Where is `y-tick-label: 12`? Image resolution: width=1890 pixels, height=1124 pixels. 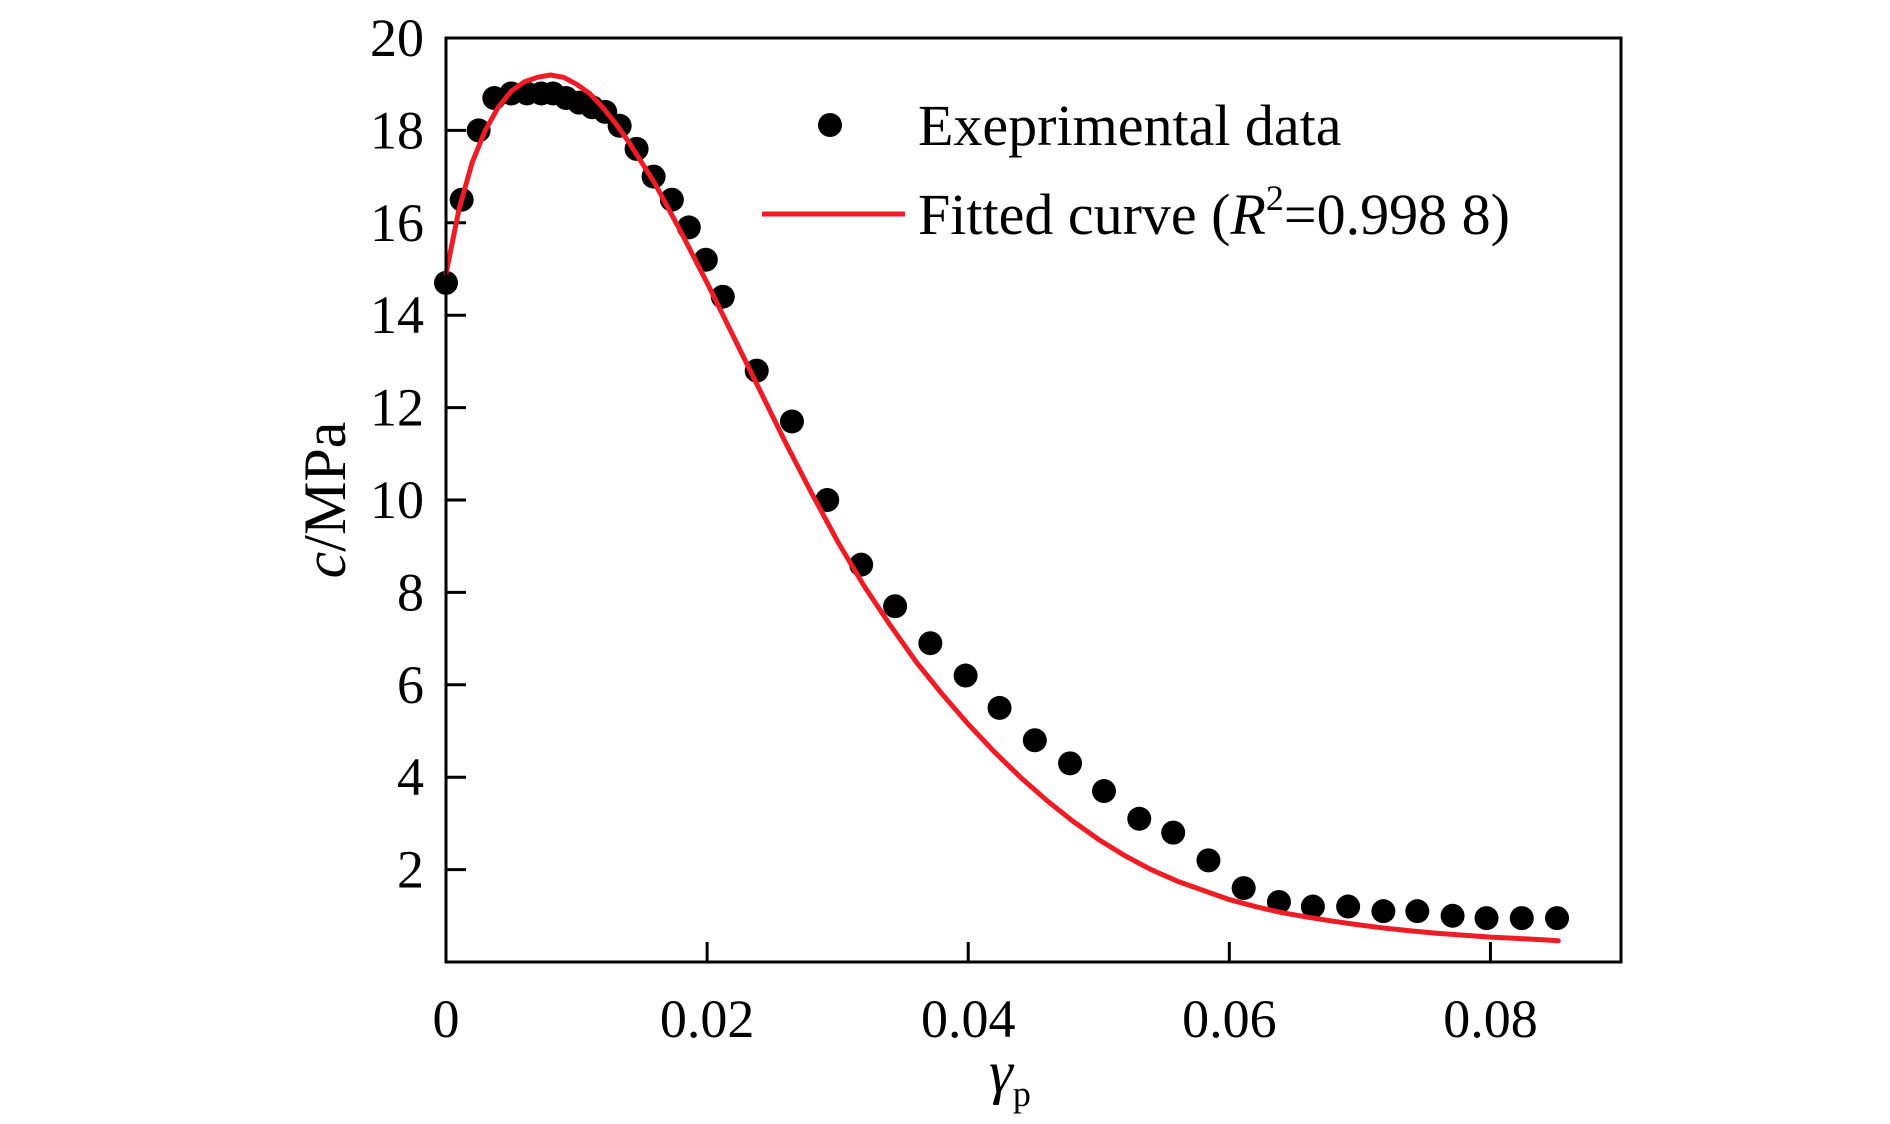
y-tick-label: 12 is located at coordinates (397, 408).